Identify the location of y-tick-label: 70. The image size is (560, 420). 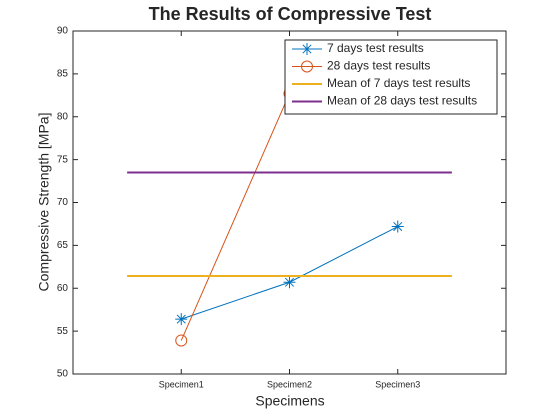
(63, 202).